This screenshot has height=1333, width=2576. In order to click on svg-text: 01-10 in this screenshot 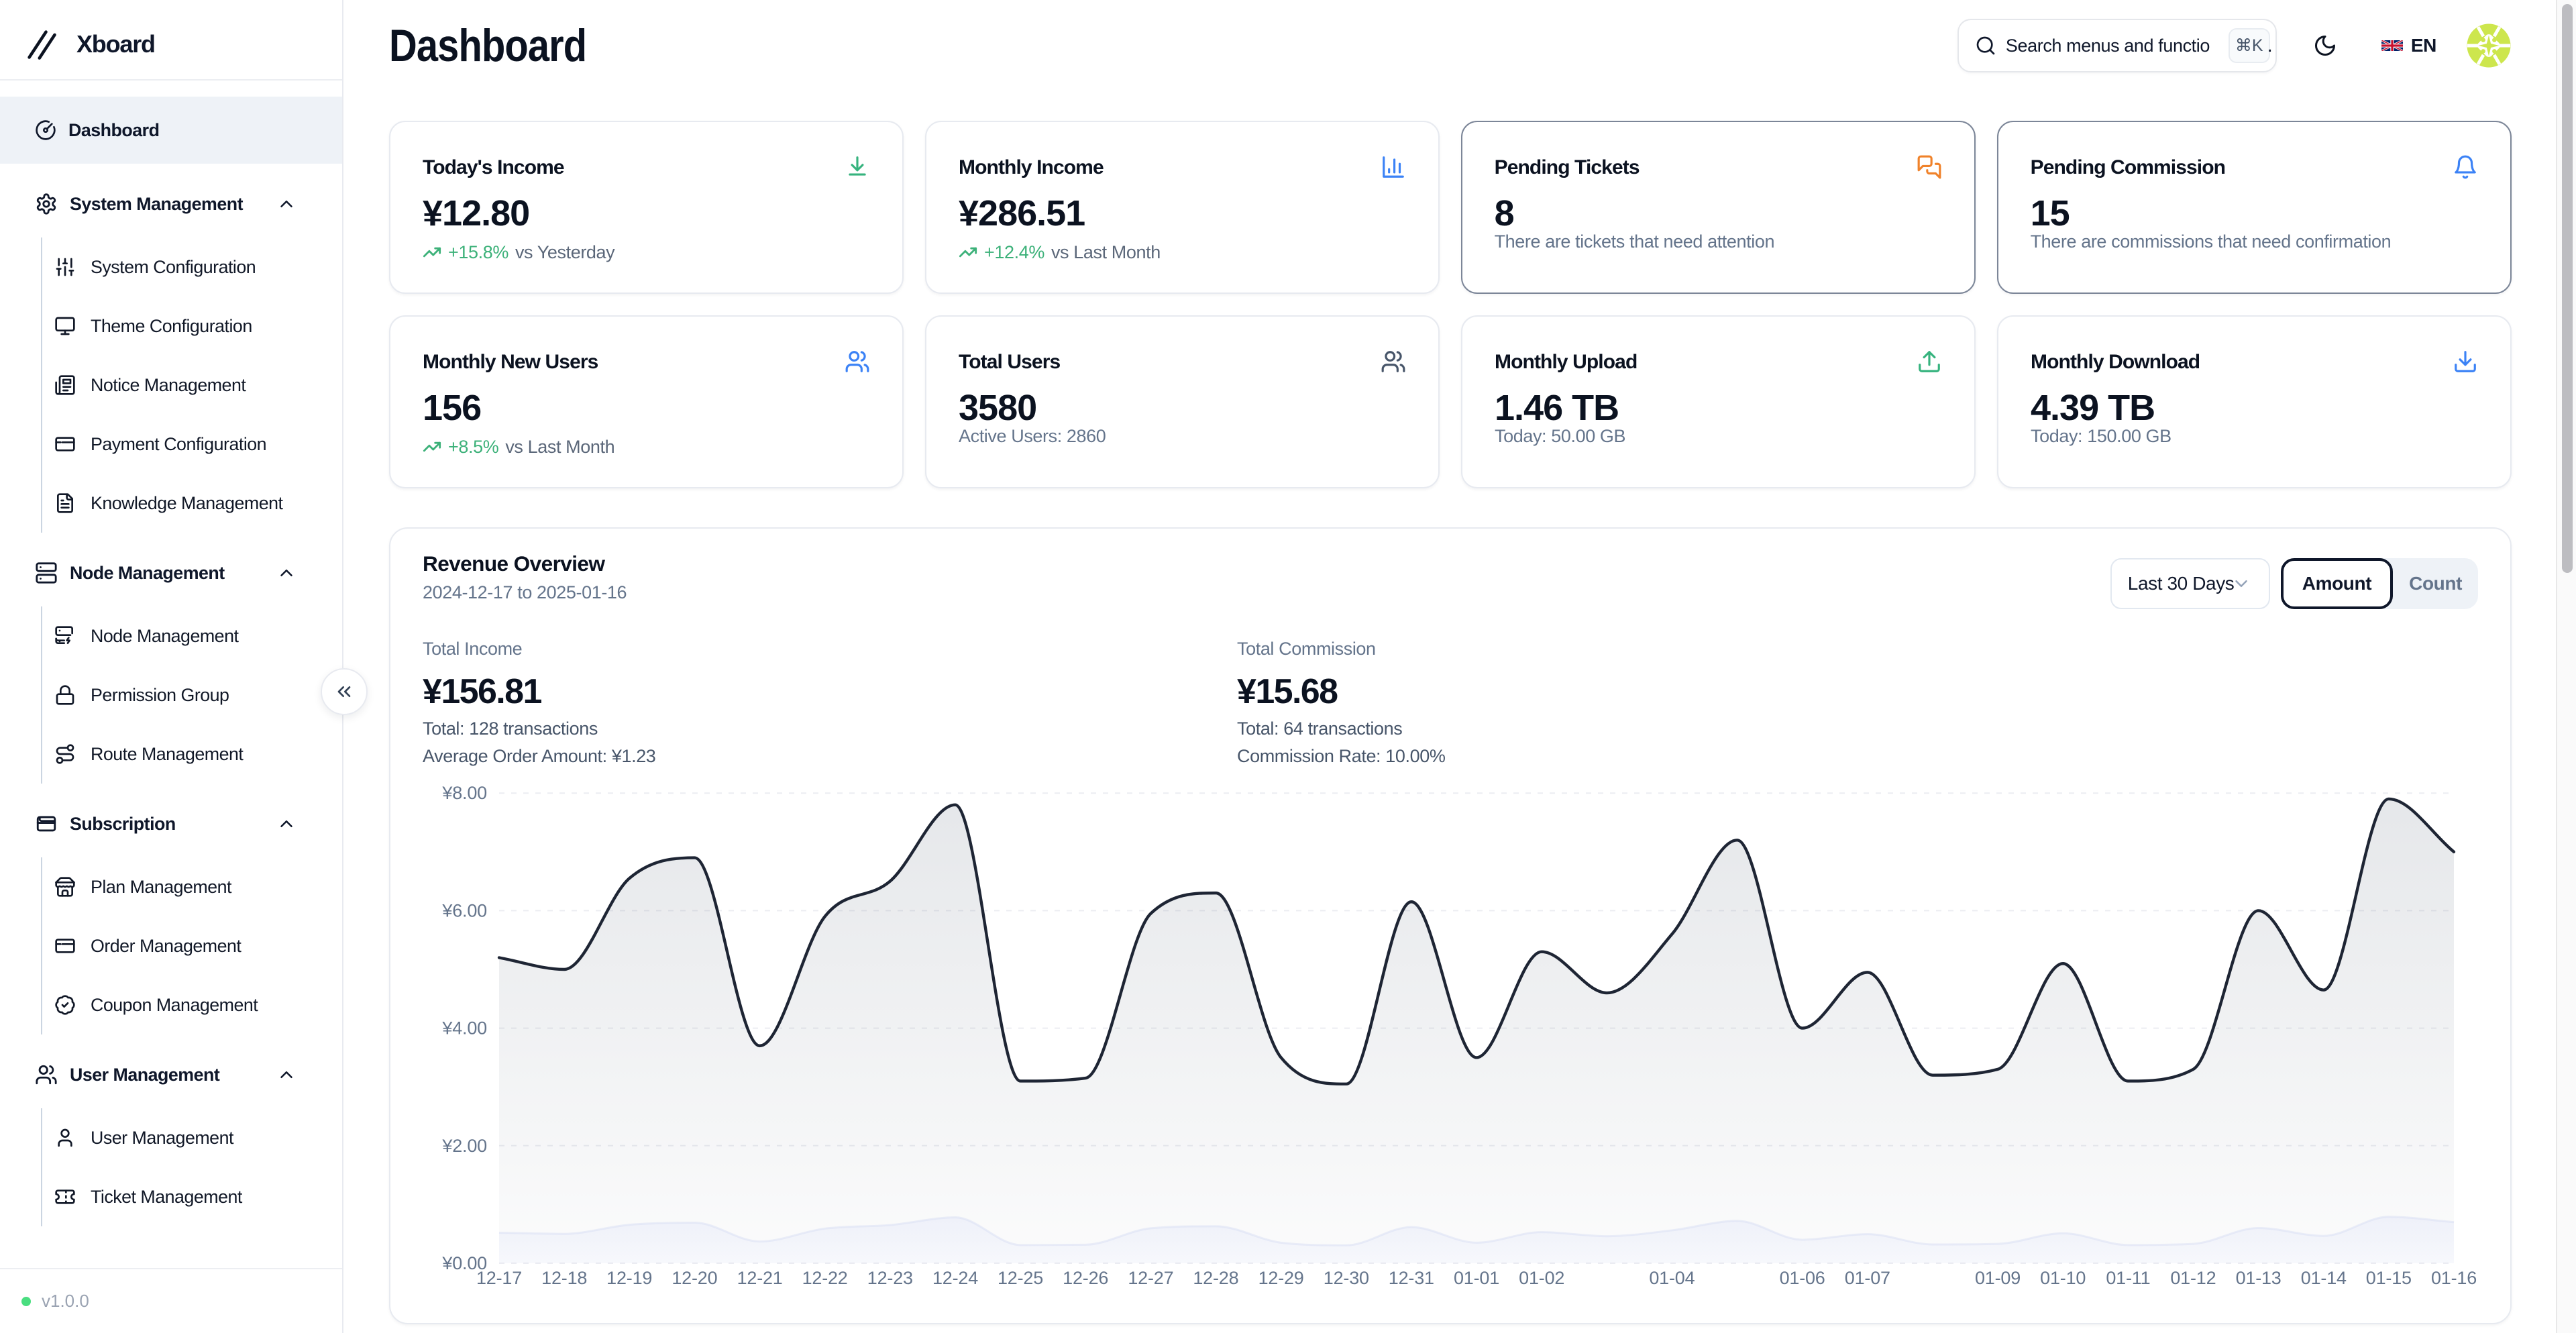, I will do `click(2063, 1278)`.